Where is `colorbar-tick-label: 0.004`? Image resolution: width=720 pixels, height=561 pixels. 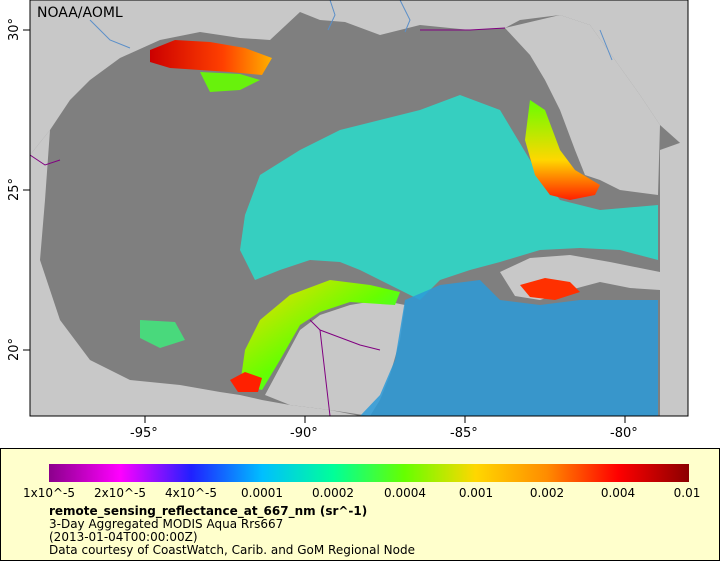
colorbar-tick-label: 0.004 is located at coordinates (618, 493).